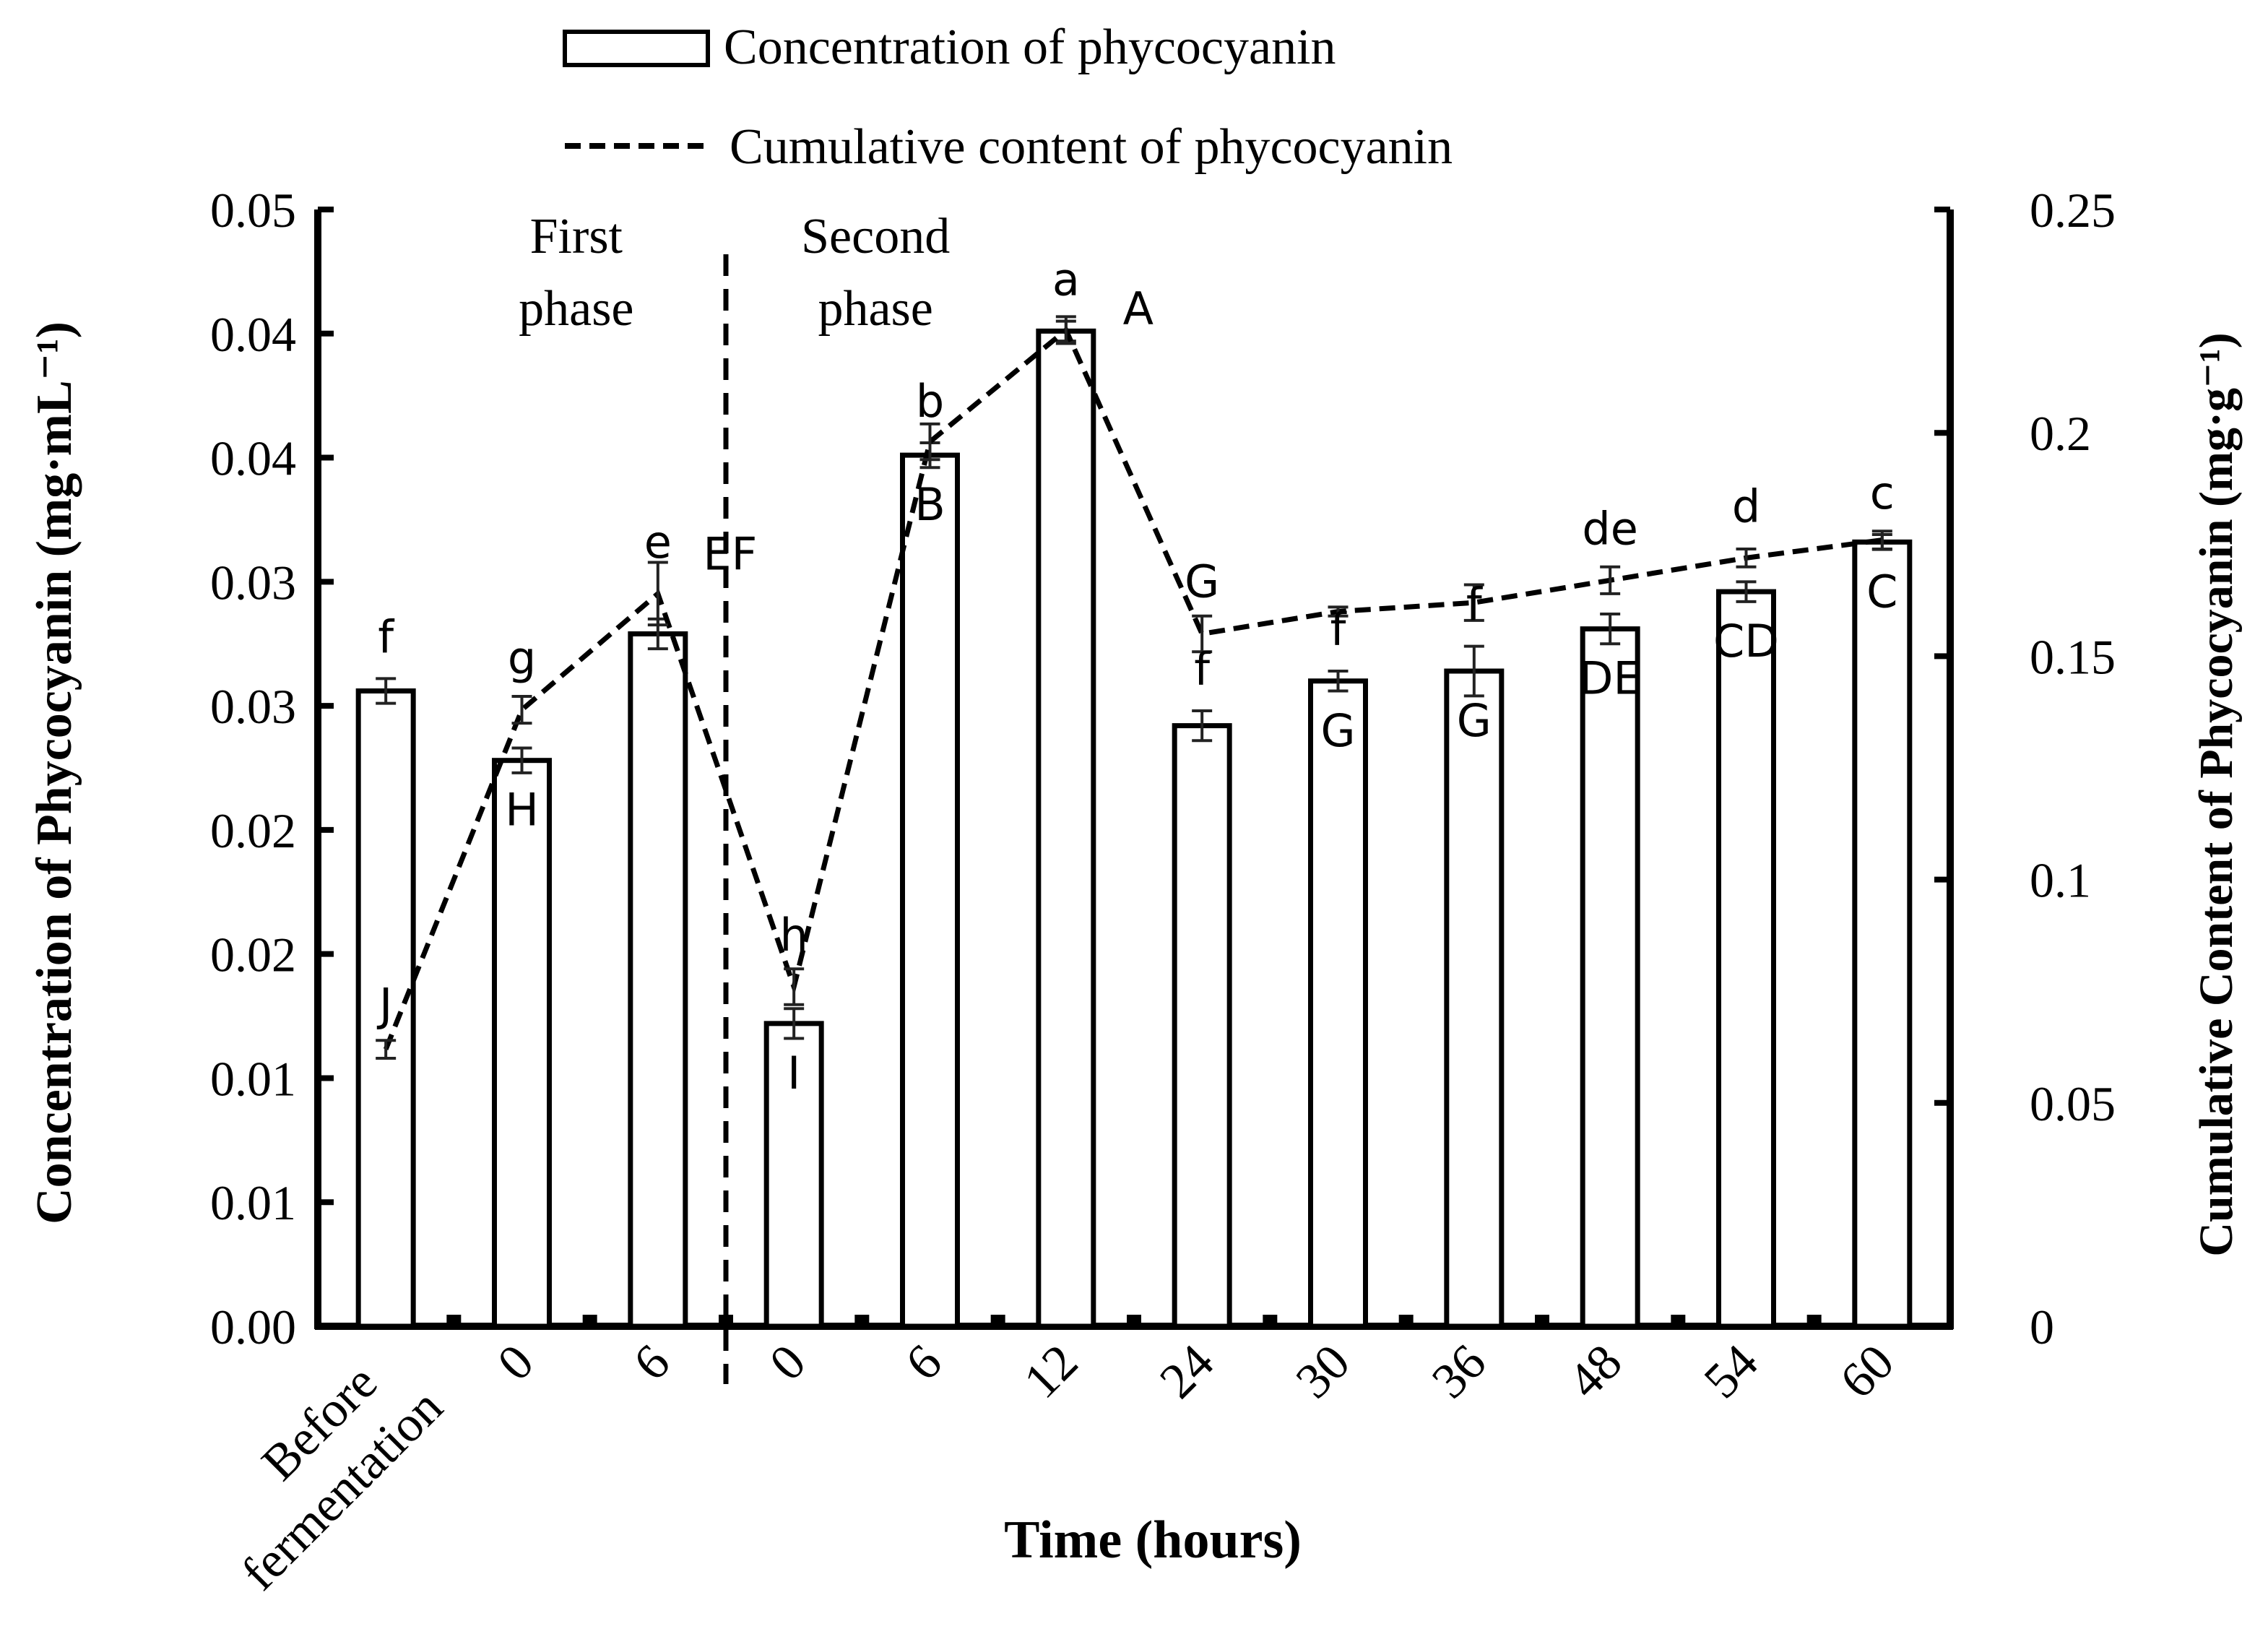  Describe the element at coordinates (636, 48) in the screenshot. I see `legend-bar-swatch` at that location.